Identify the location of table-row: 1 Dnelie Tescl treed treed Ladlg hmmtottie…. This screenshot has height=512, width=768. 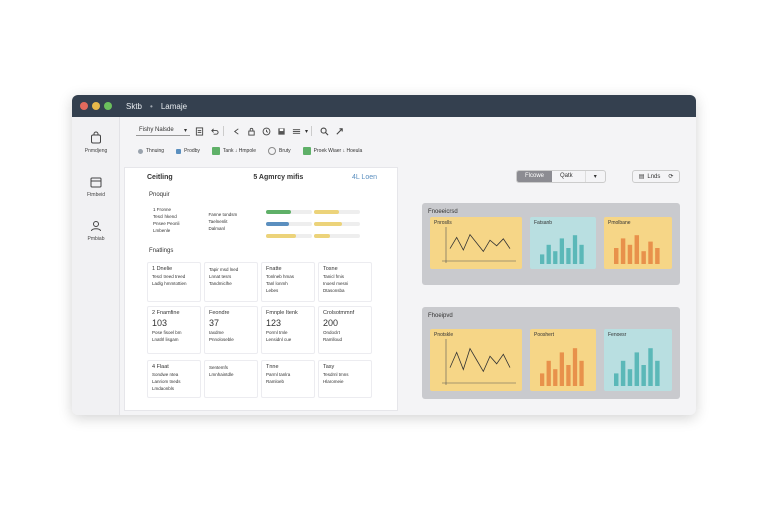
(261, 282).